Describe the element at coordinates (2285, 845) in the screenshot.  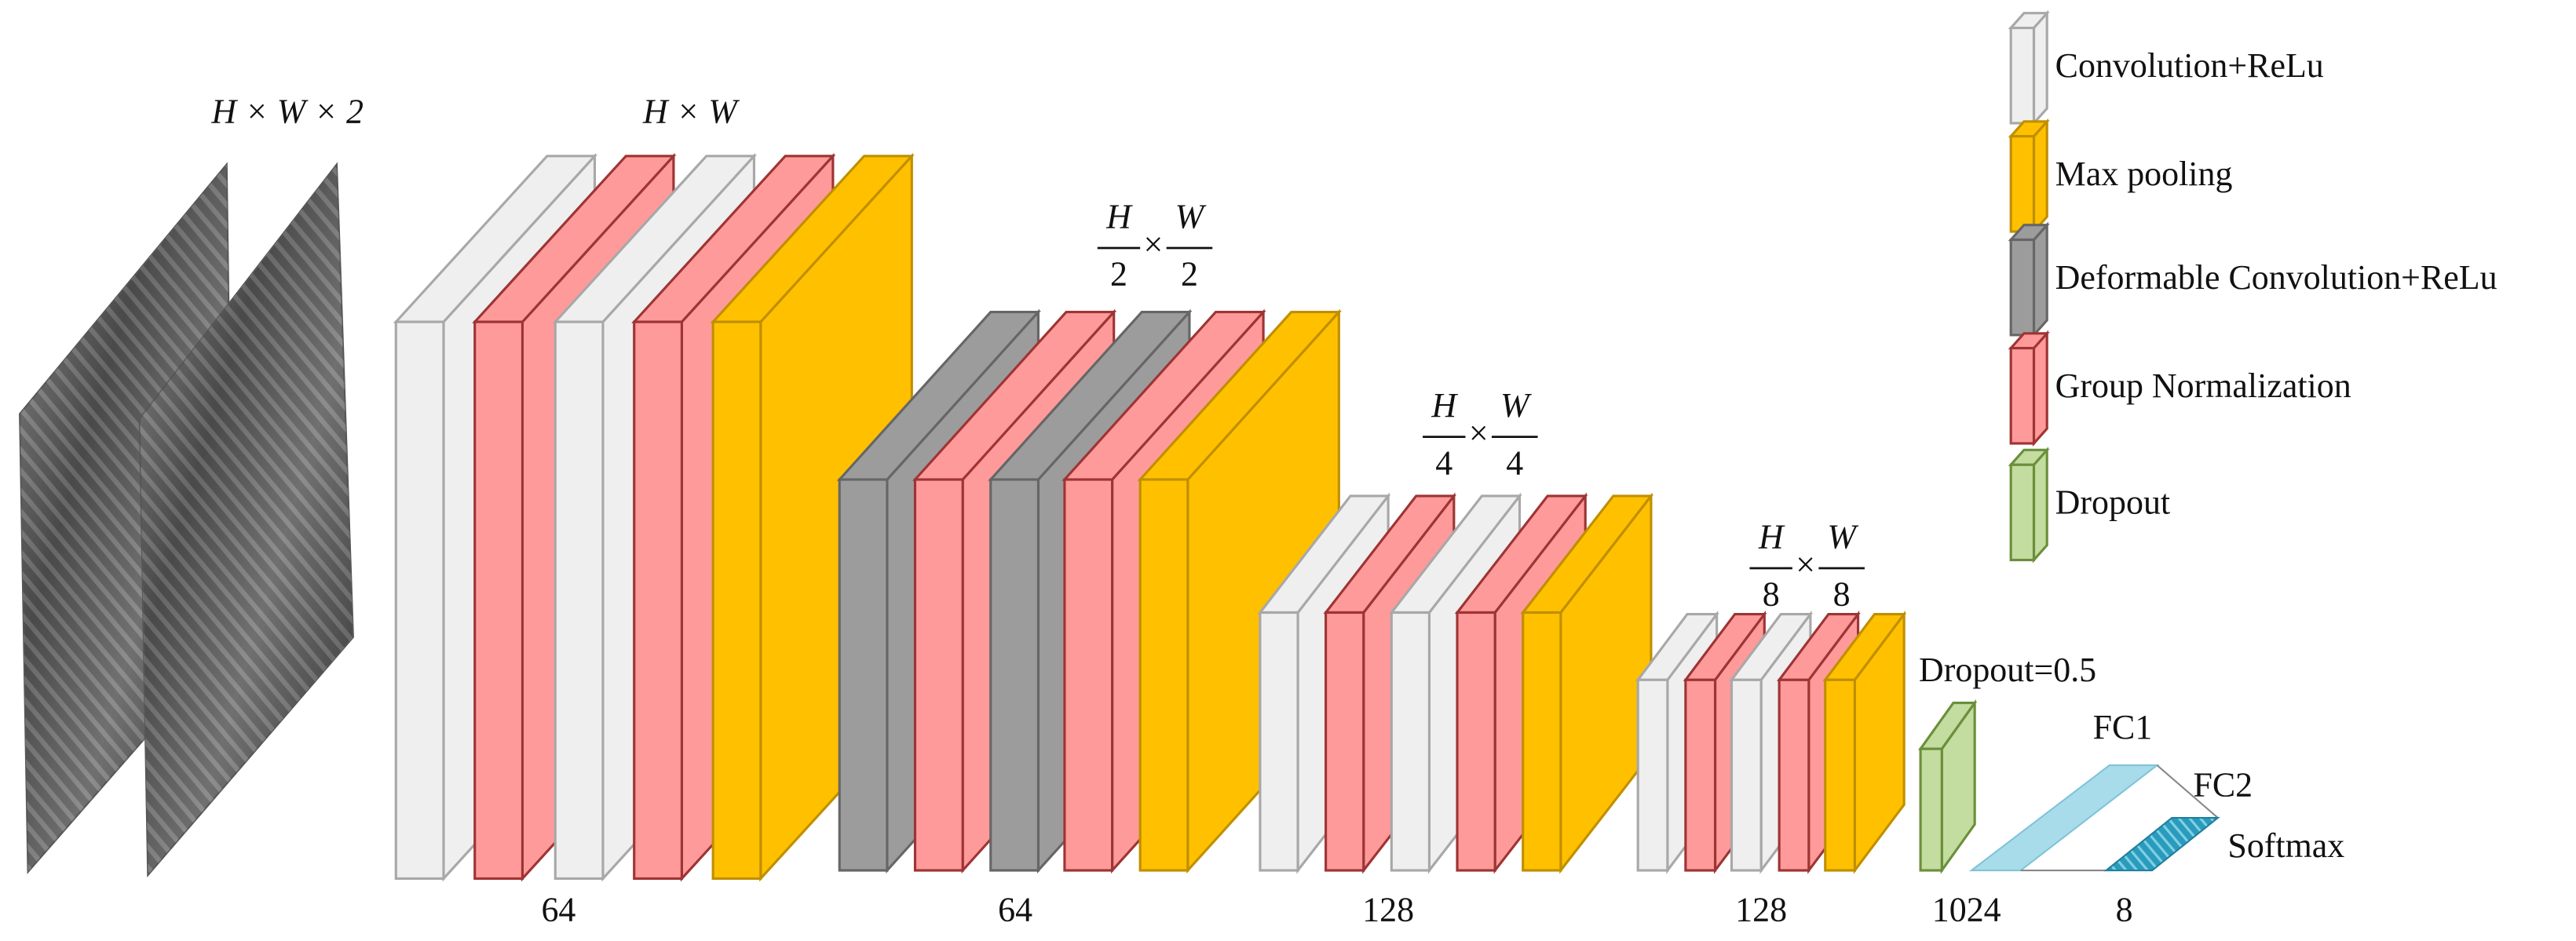
I see `softmax-label: Softmax` at that location.